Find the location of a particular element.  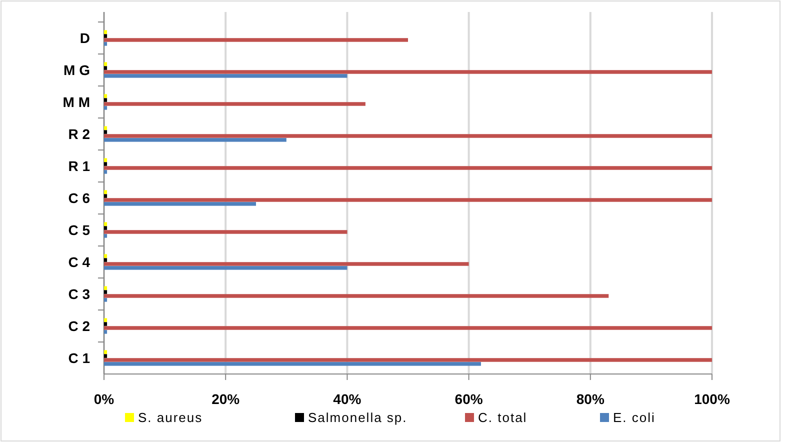

y-tick-label: R 2 is located at coordinates (79, 134).